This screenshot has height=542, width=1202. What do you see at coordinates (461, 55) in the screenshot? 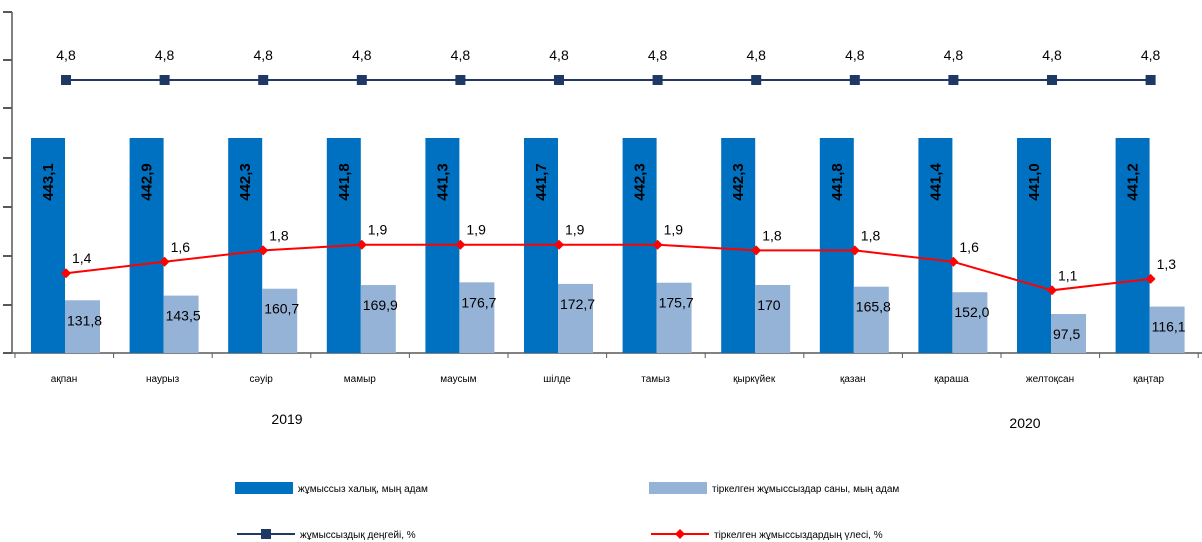
I see `label-rate-4: 4,8` at bounding box center [461, 55].